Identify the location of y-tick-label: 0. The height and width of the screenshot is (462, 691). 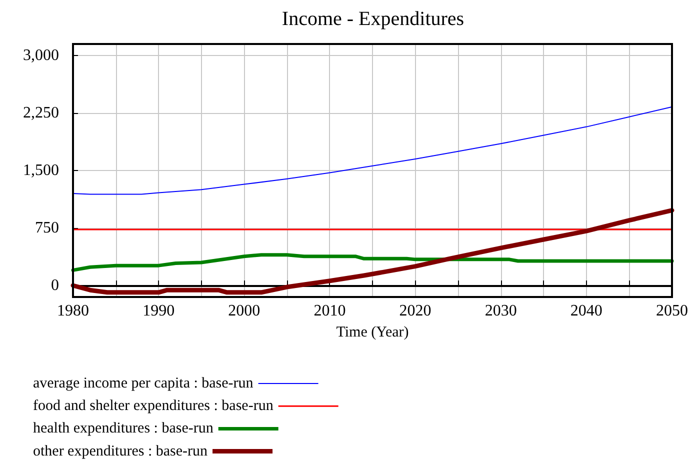
(55, 285).